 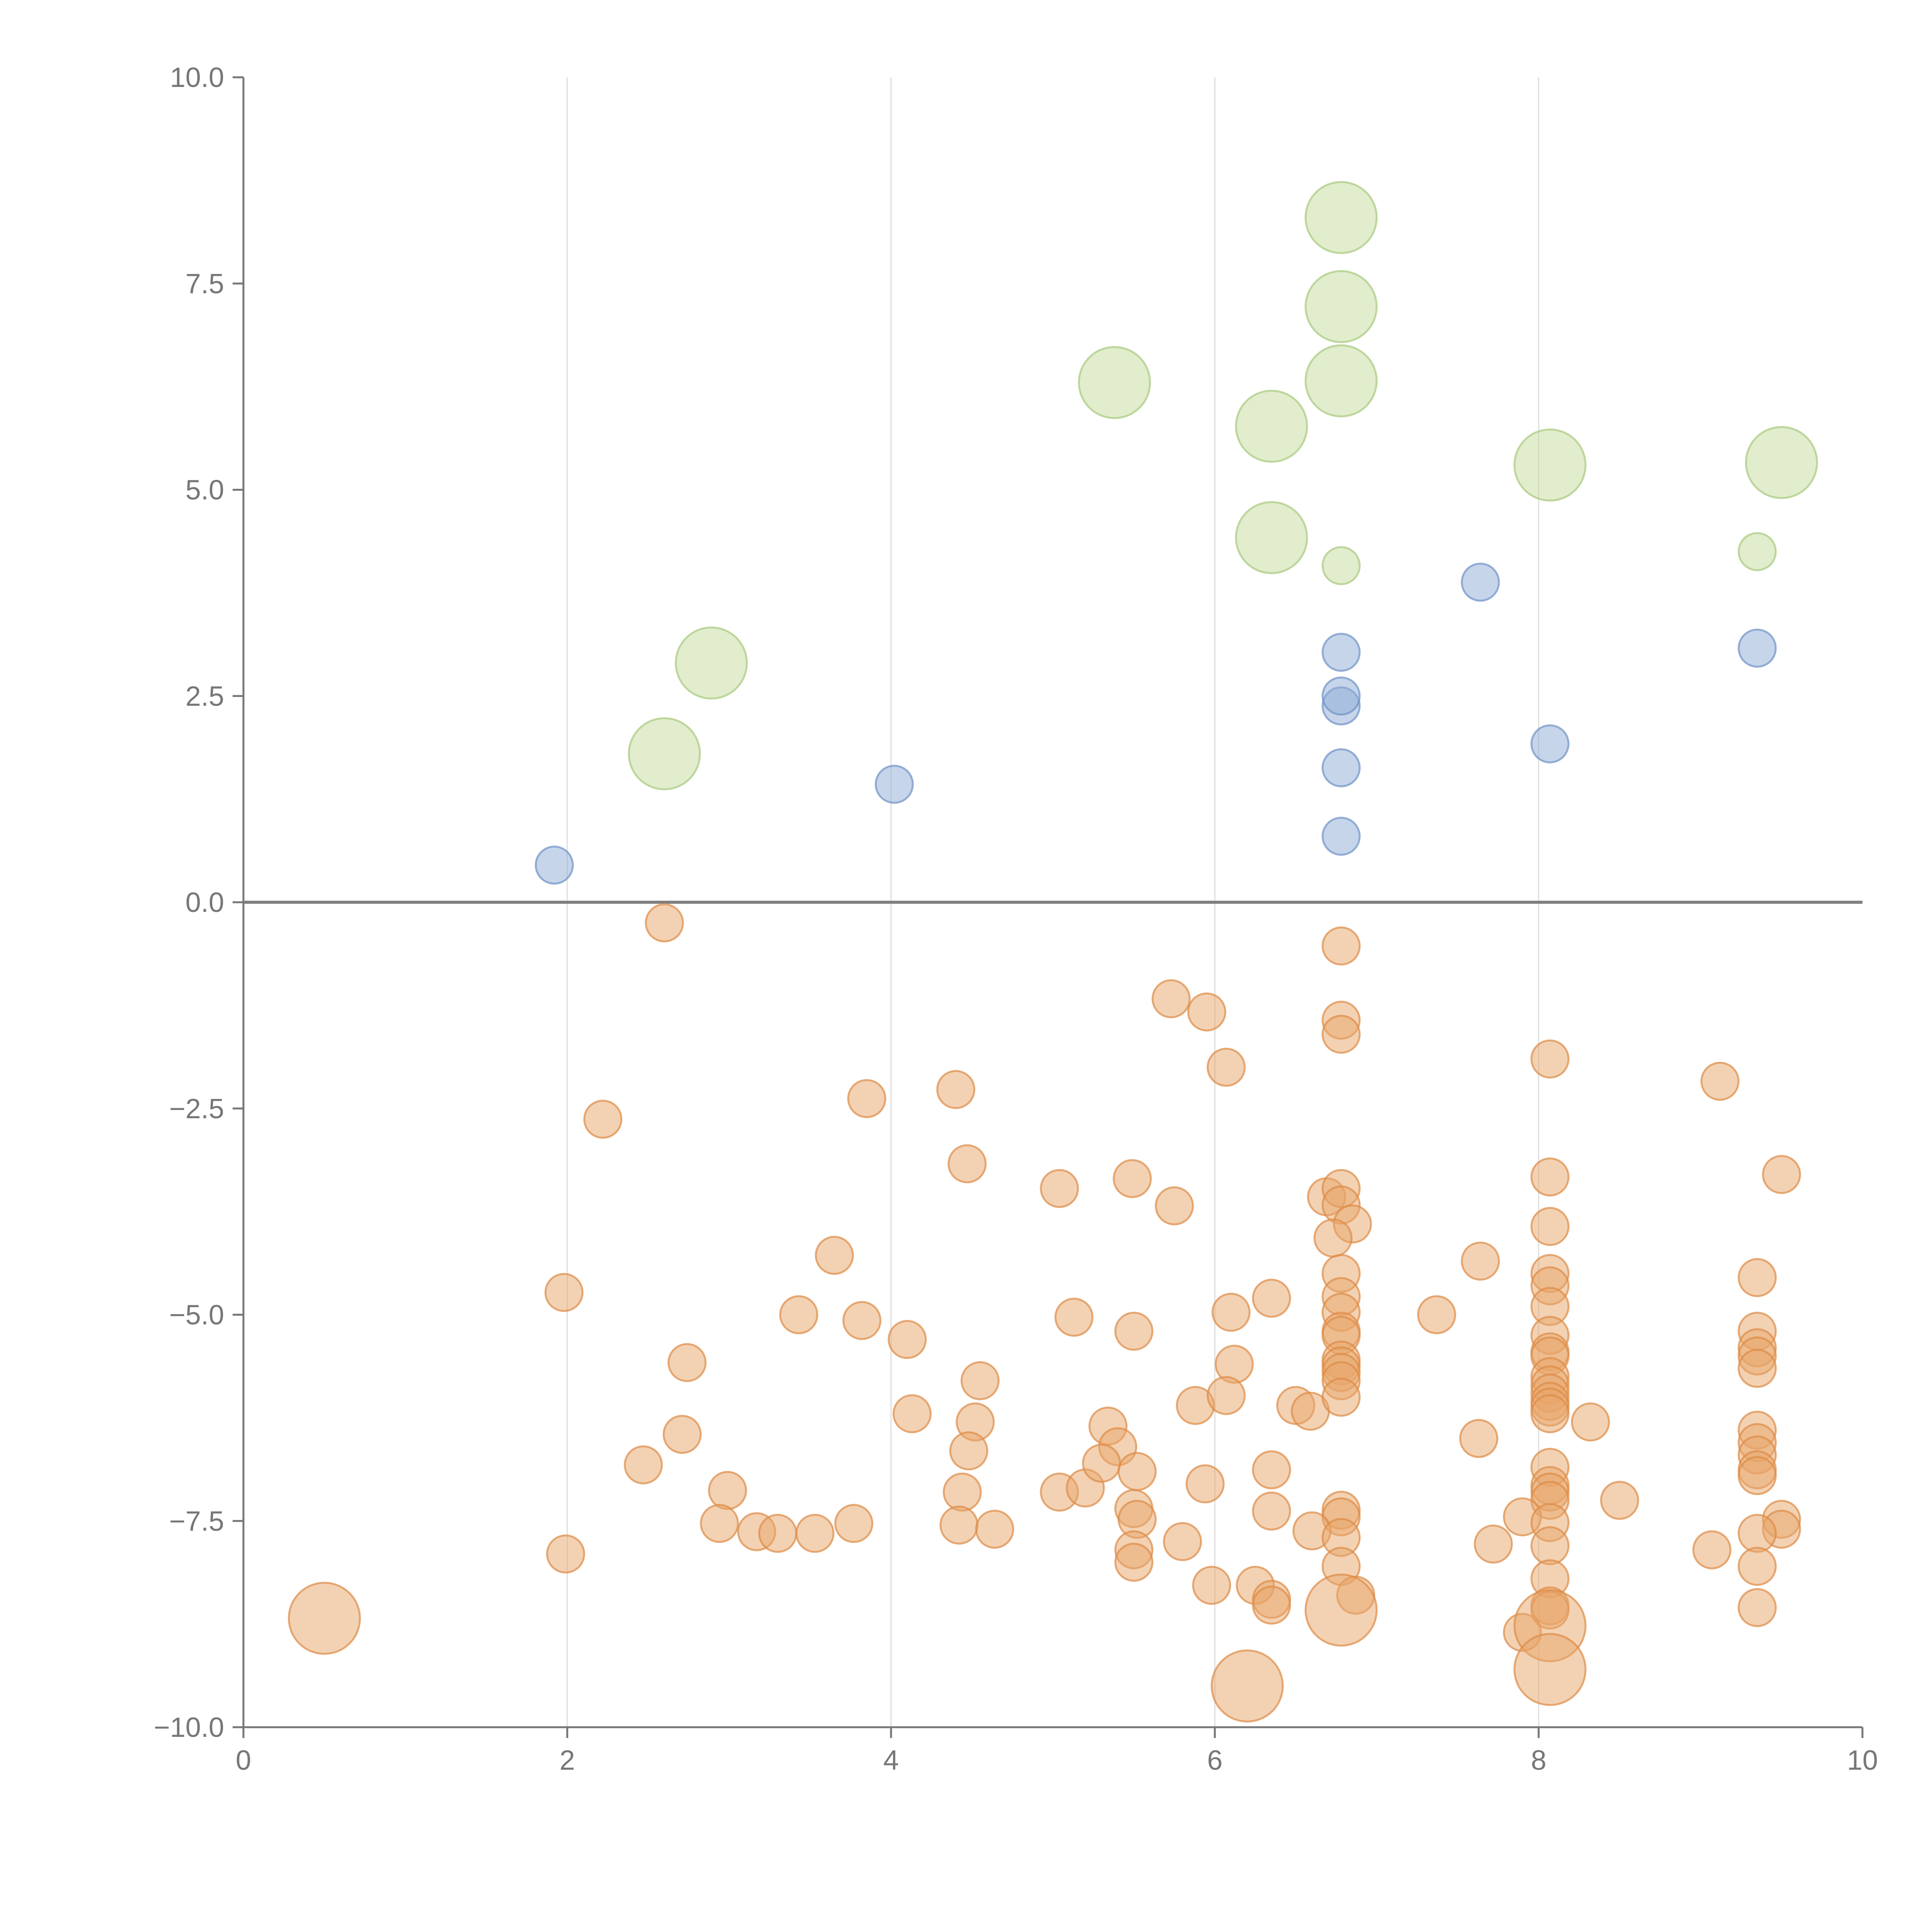 What do you see at coordinates (244, 1760) in the screenshot?
I see `x-tick-label: 0` at bounding box center [244, 1760].